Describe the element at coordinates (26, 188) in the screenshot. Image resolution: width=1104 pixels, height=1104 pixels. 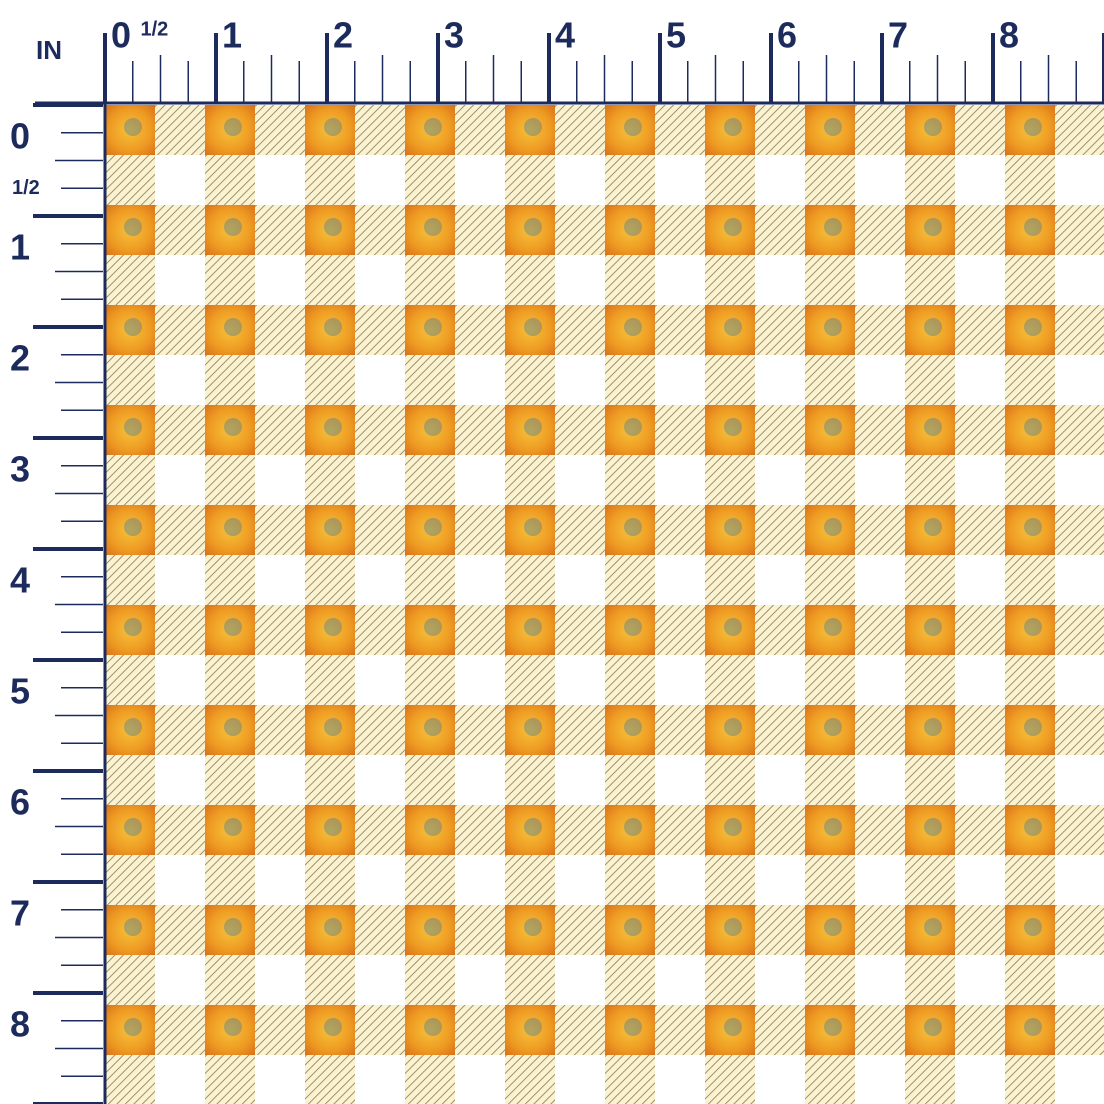
I see `left-label: 1/2` at that location.